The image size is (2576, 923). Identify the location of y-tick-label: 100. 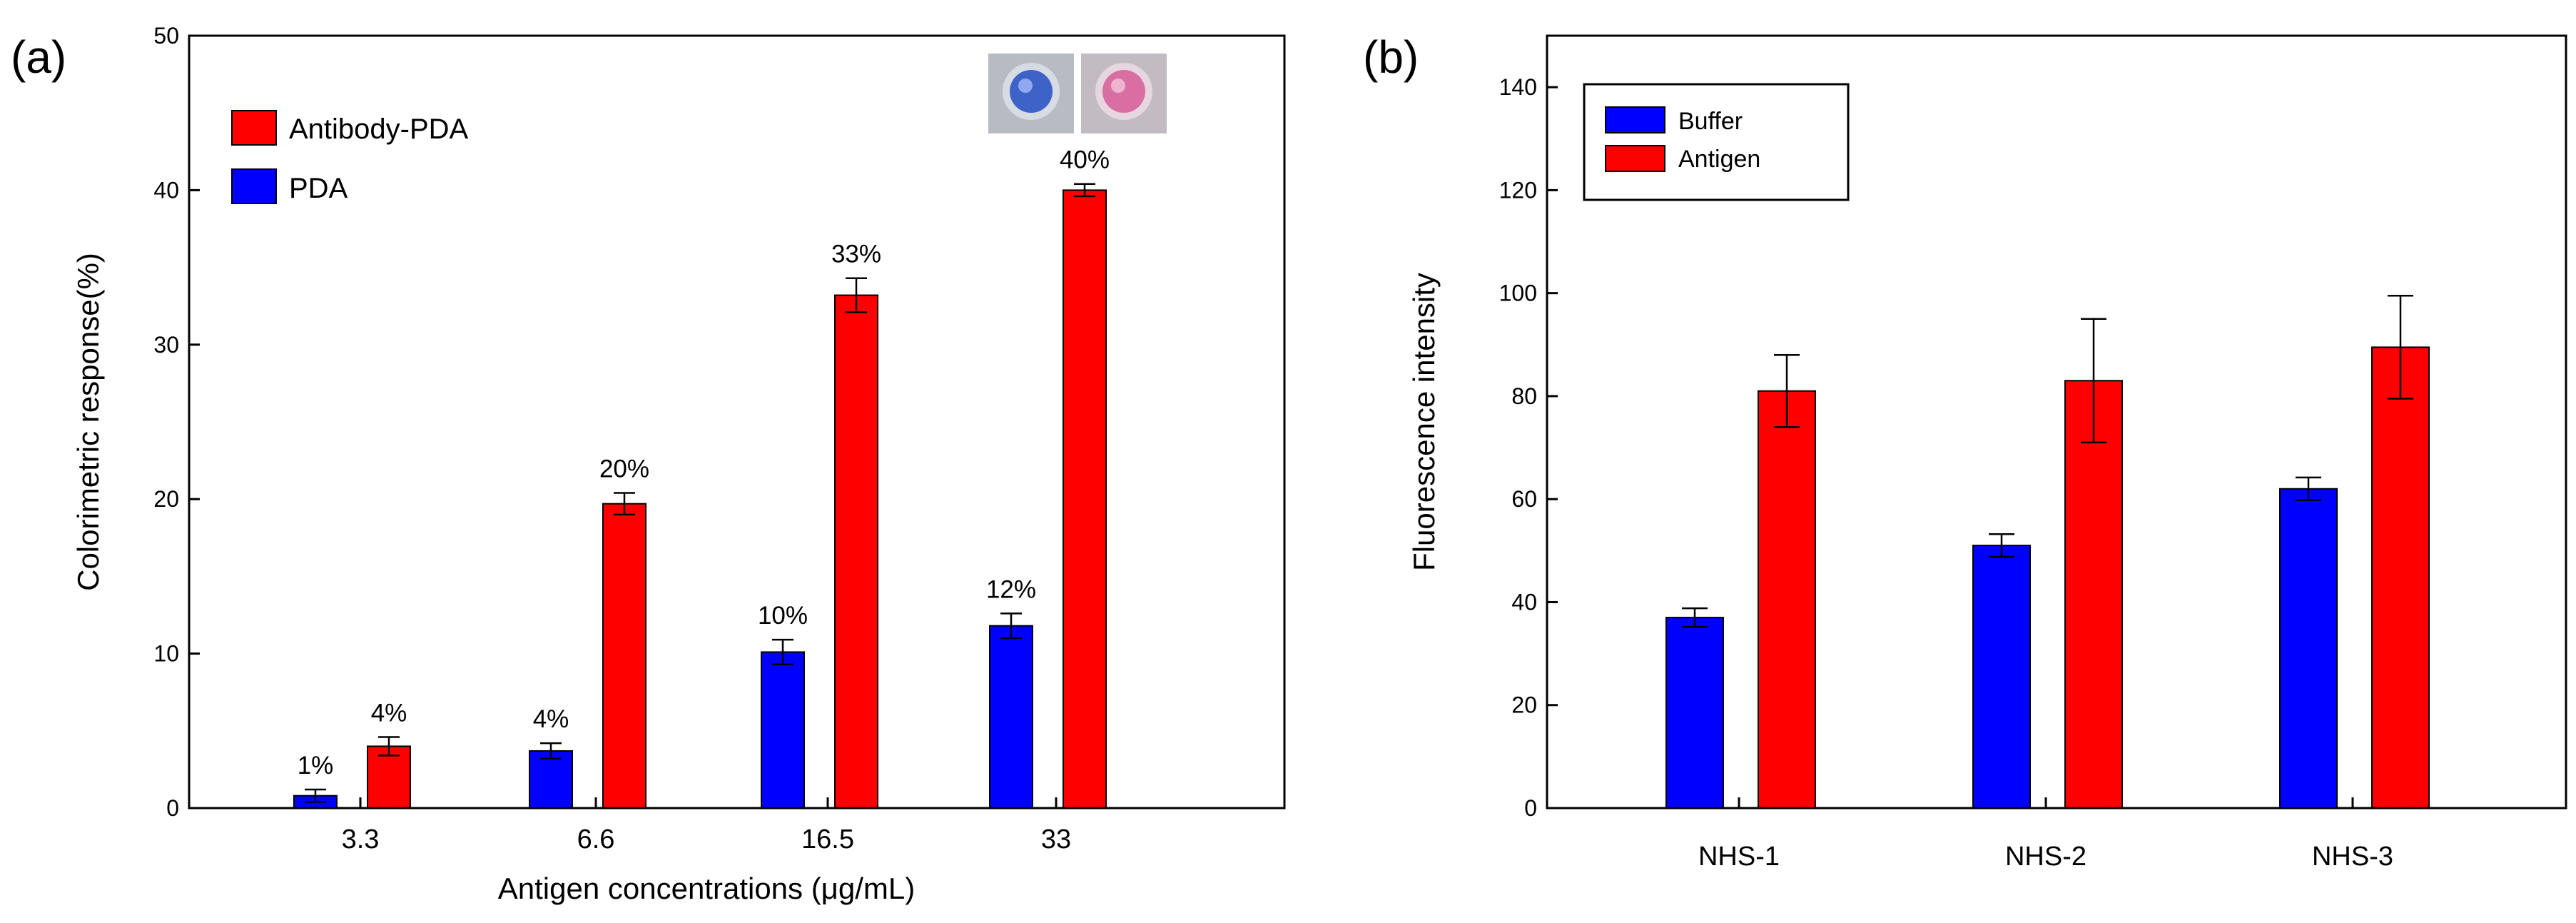
(1518, 293).